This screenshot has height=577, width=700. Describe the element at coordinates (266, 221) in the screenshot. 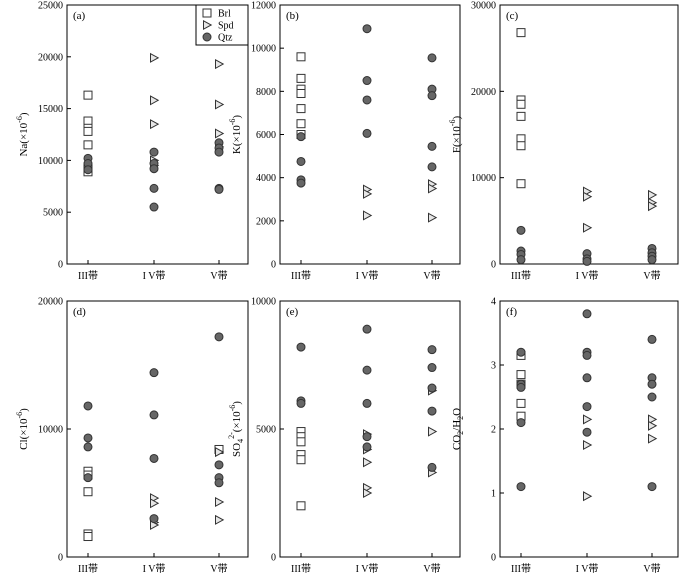

I see `y-tick-label: 2000` at that location.